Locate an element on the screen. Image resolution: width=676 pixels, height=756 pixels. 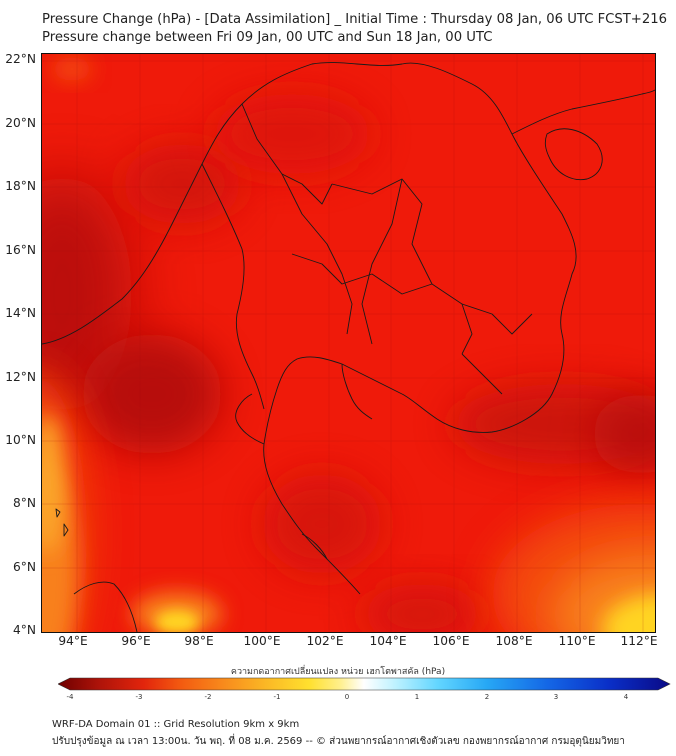
y-tick: 12°N is located at coordinates (20, 377).